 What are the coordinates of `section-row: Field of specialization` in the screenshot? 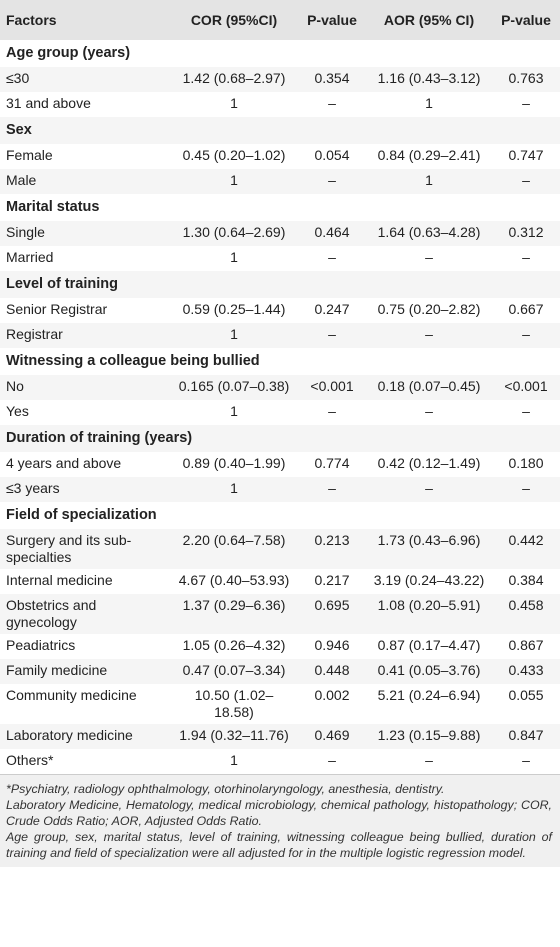 It's located at (280, 515).